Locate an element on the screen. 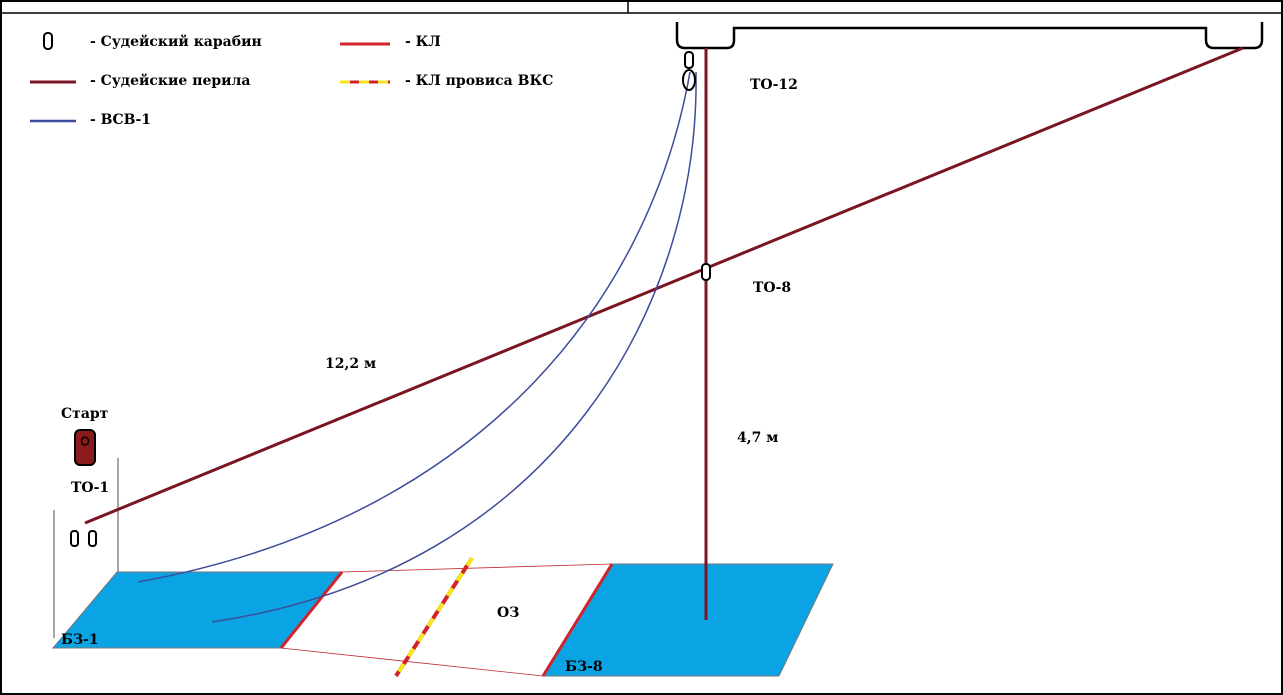  carabiner-icon-to1-a is located at coordinates (74, 538).